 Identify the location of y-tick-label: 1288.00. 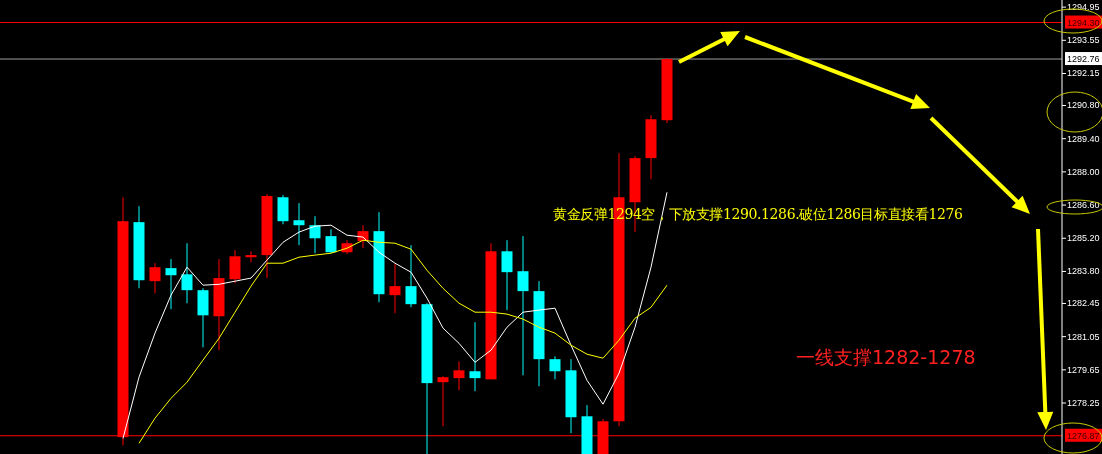
(1083, 171).